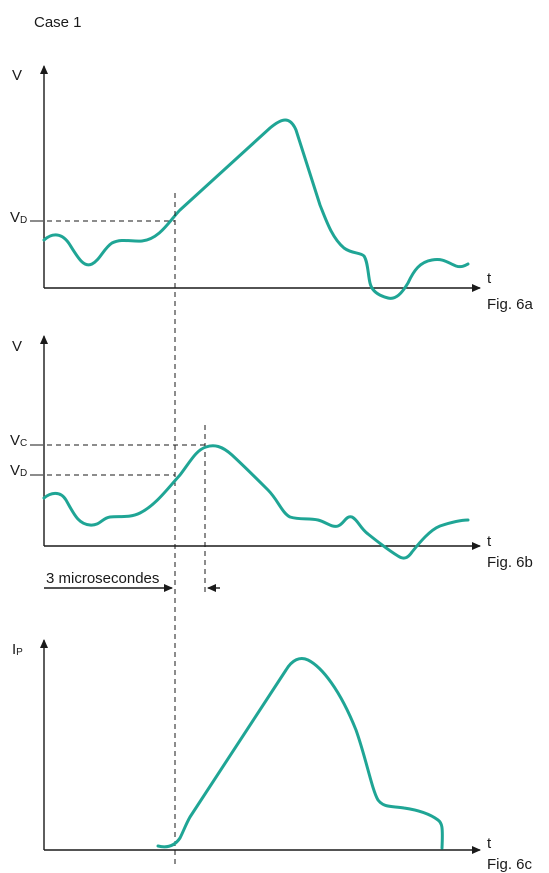  What do you see at coordinates (18, 217) in the screenshot?
I see `level-label-vd-6a: VD` at bounding box center [18, 217].